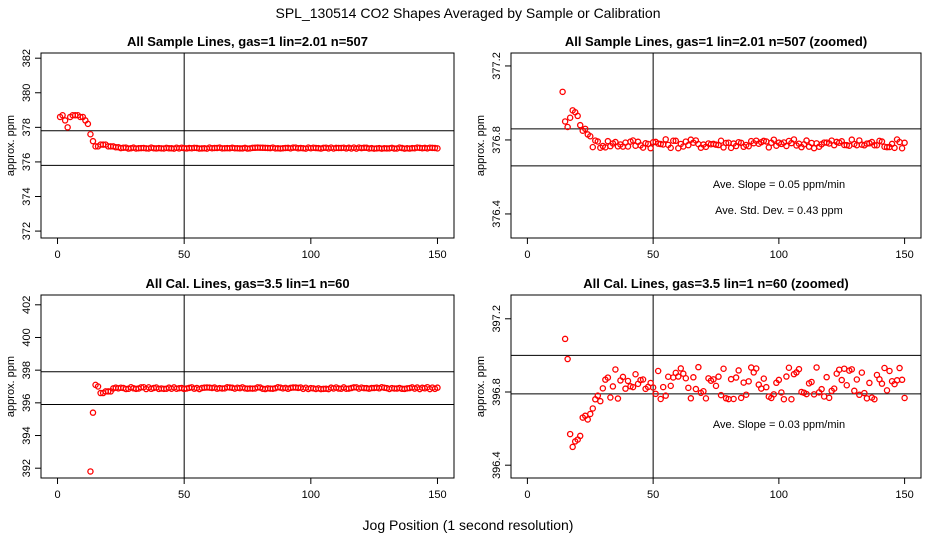  I want to click on y-tick-label: 400, so click(27, 337).